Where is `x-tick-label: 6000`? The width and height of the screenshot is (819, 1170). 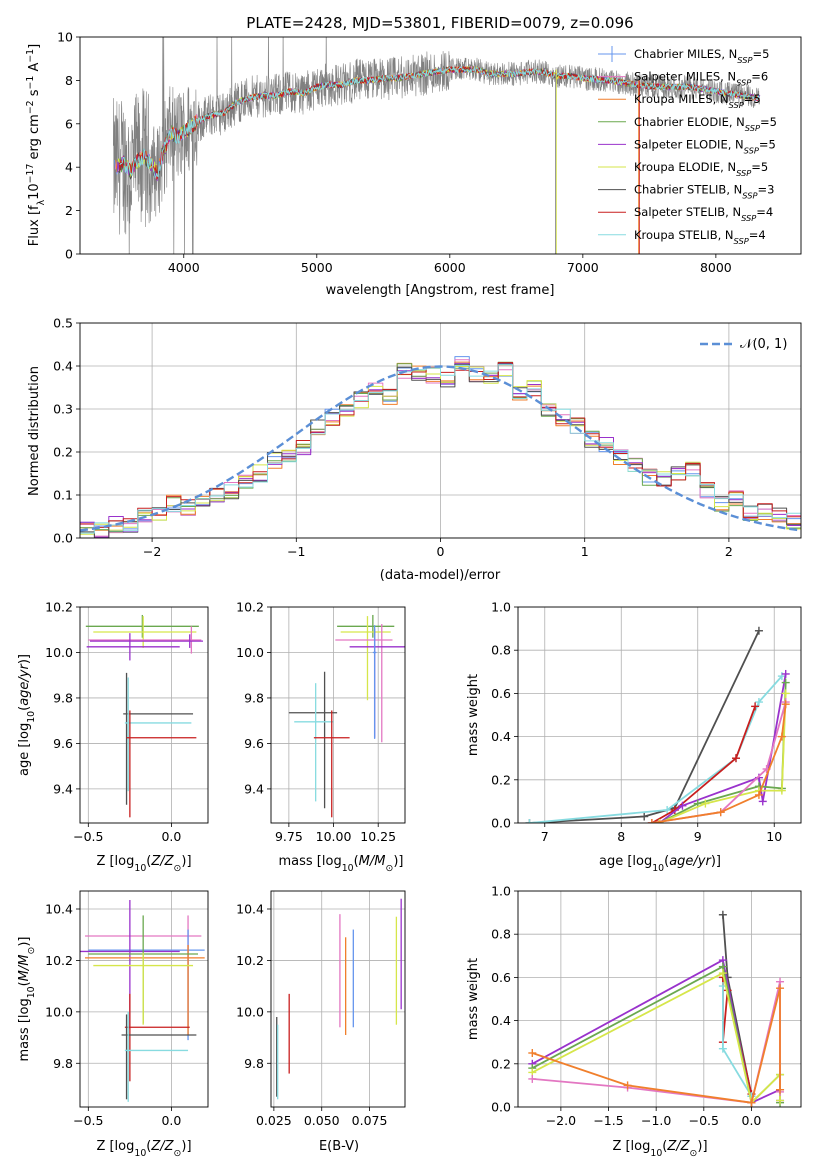
x-tick-label: 6000 is located at coordinates (450, 267).